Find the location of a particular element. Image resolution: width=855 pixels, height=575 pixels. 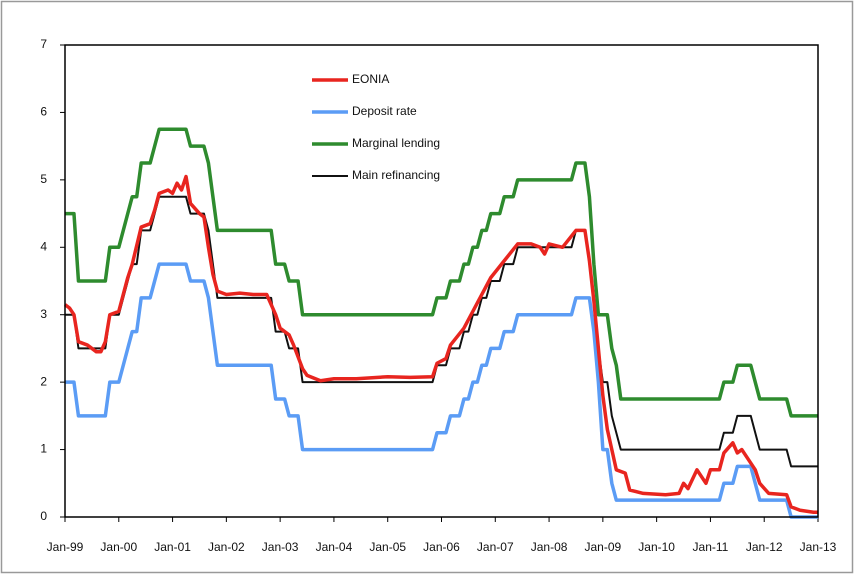

x-tick-label: Jan-10 is located at coordinates (656, 547).